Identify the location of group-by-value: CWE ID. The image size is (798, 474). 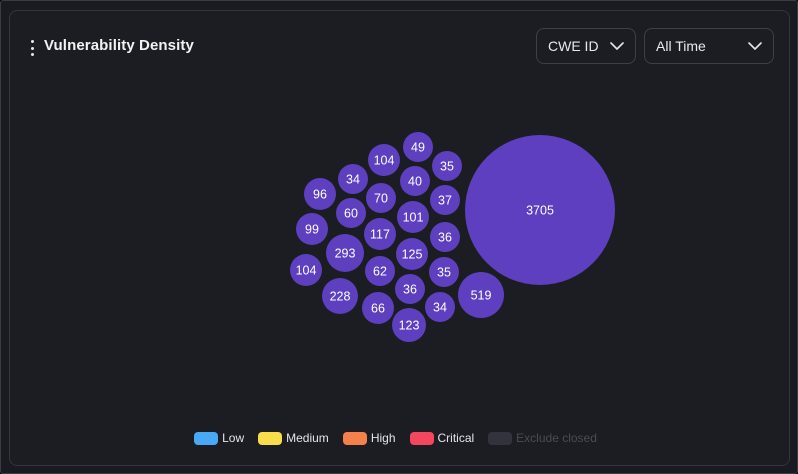
(573, 46).